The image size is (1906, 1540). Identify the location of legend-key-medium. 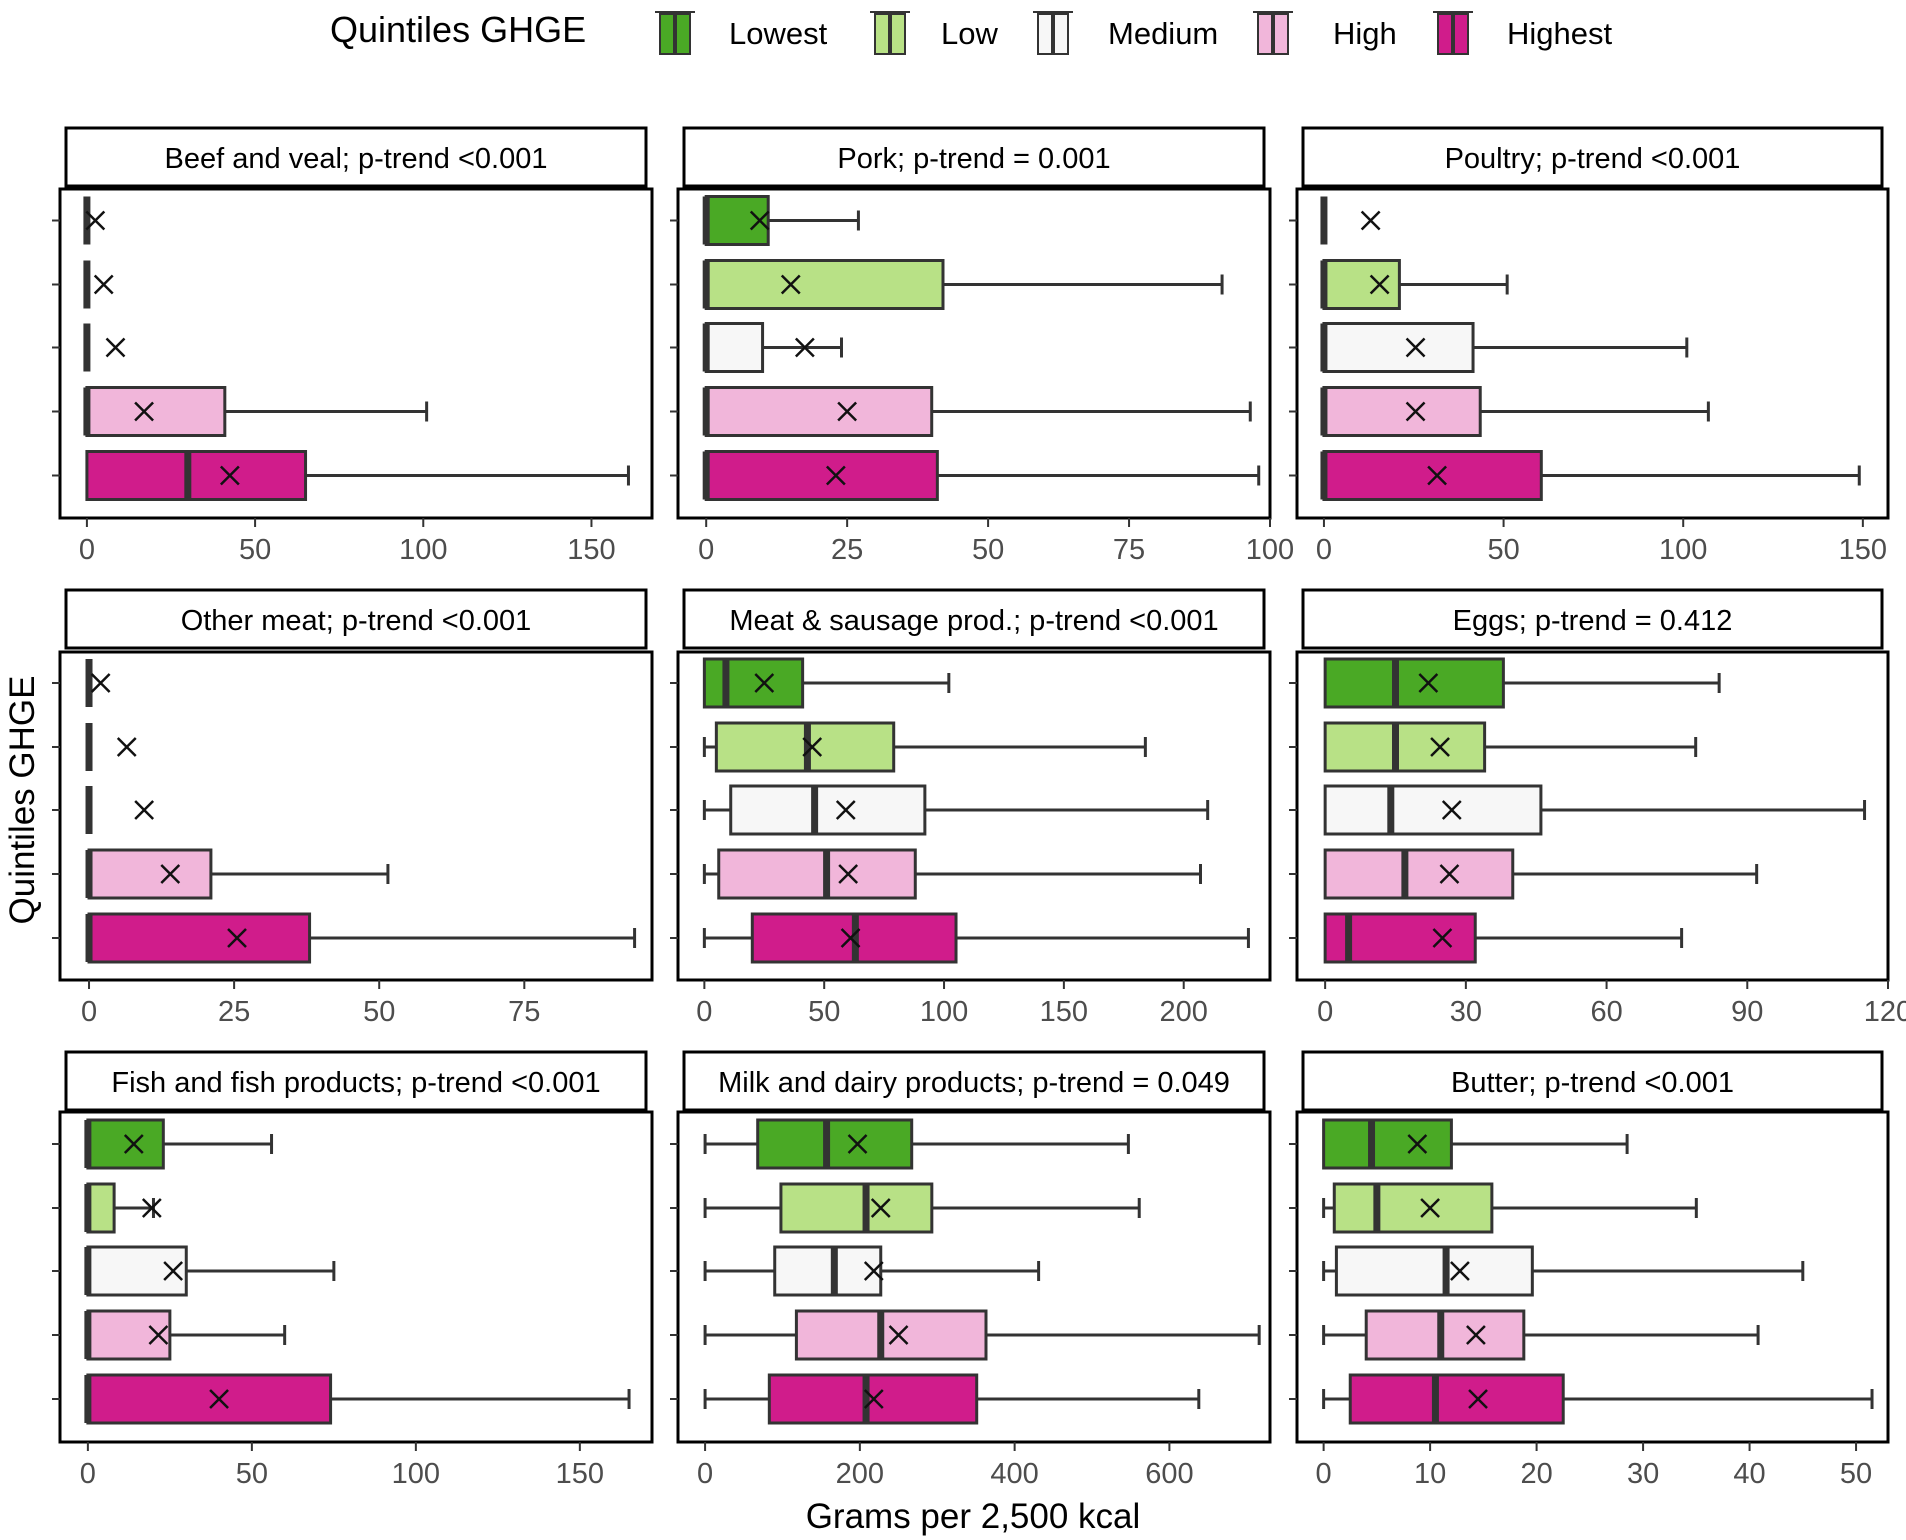
(1053, 33).